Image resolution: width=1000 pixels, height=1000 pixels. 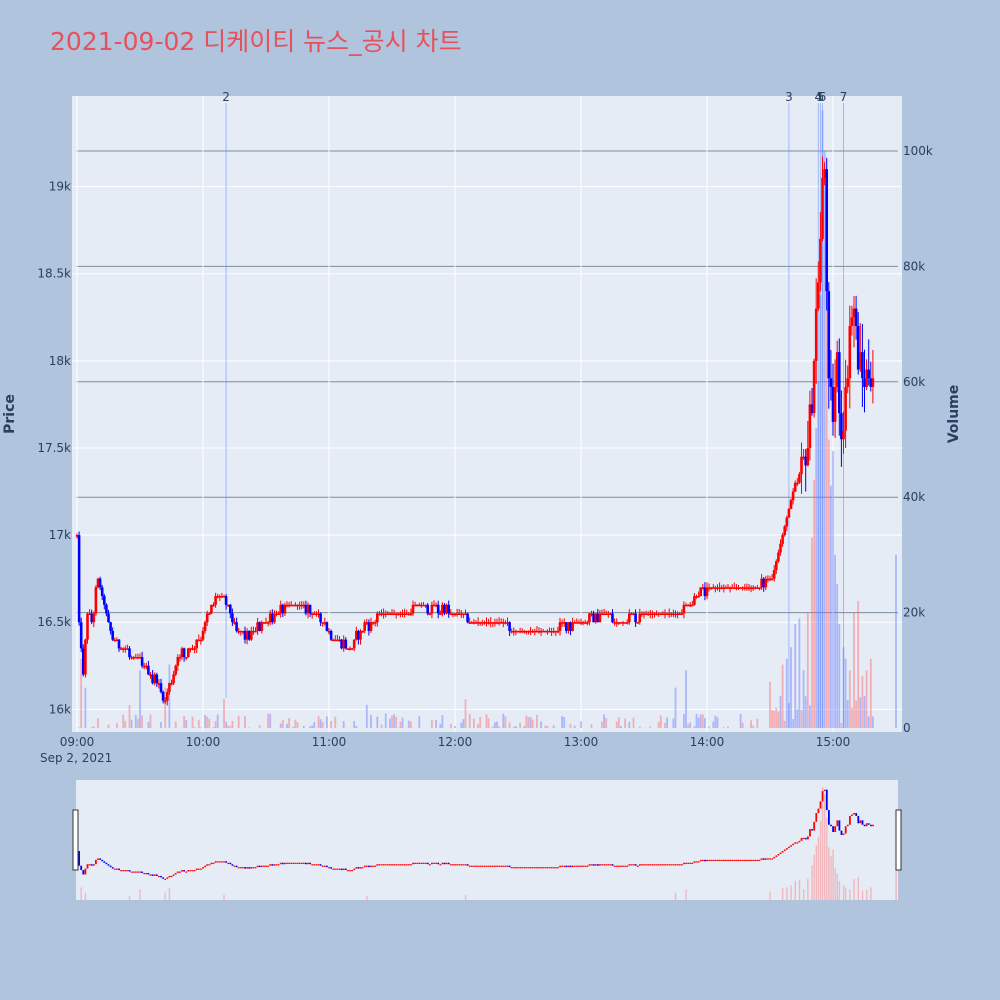 I want to click on time-tick-label: 14:00, so click(x=707, y=742).